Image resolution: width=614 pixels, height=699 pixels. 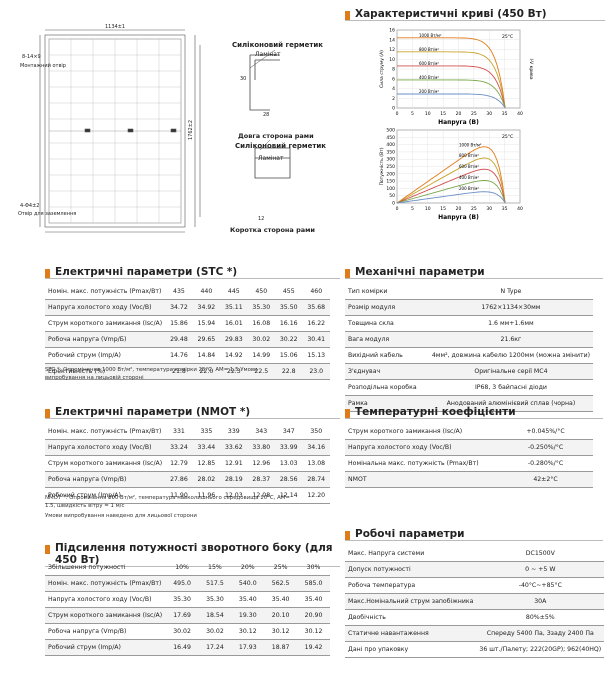 What do you see at coordinates (387, 387) in the screenshot?
I see `table-cell: Розподільна коробка` at bounding box center [387, 387].